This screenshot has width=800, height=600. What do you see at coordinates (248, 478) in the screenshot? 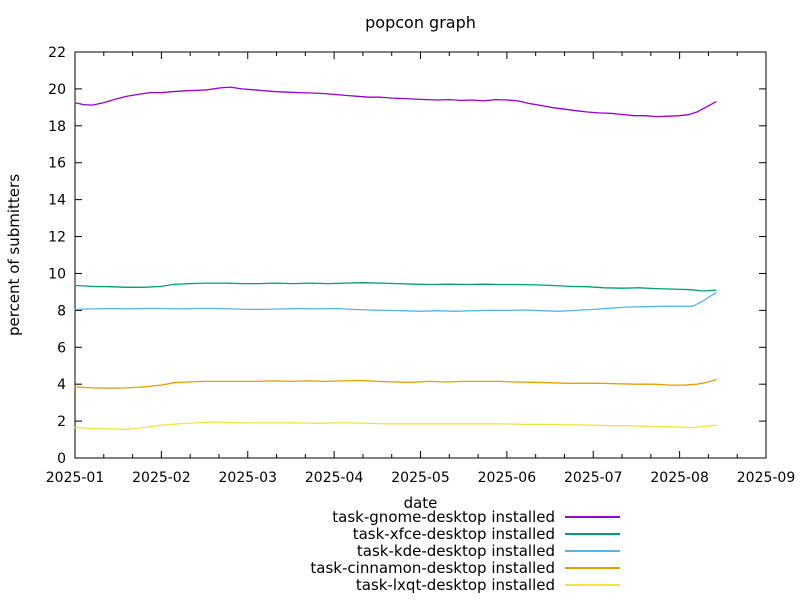
I see `x-tick-label: 2025-03` at bounding box center [248, 478].